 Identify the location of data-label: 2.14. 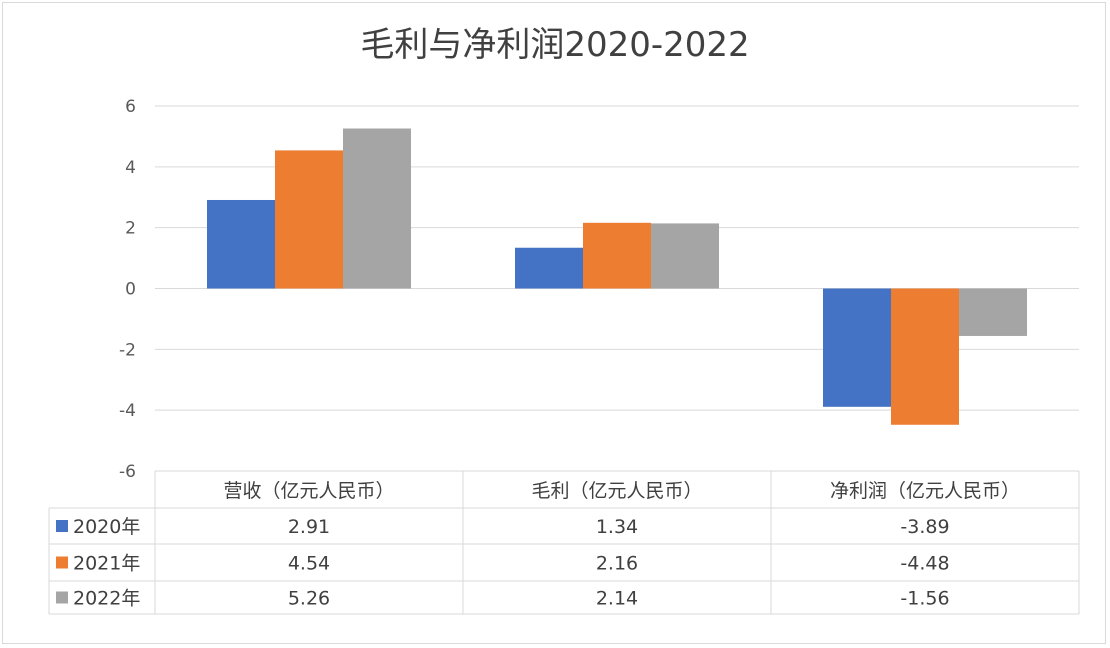
(617, 599).